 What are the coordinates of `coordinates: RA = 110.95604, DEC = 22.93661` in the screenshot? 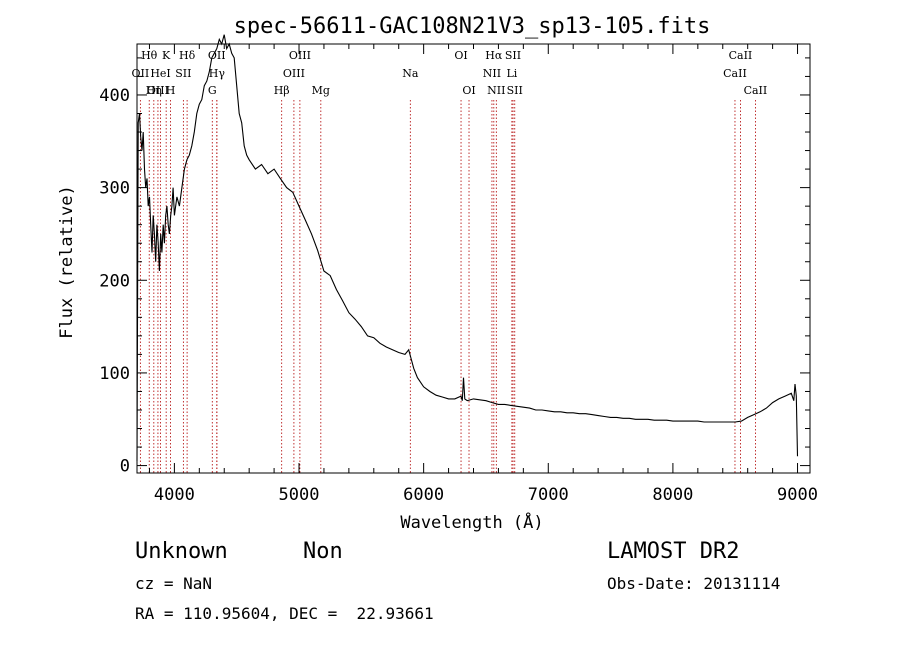 It's located at (284, 613).